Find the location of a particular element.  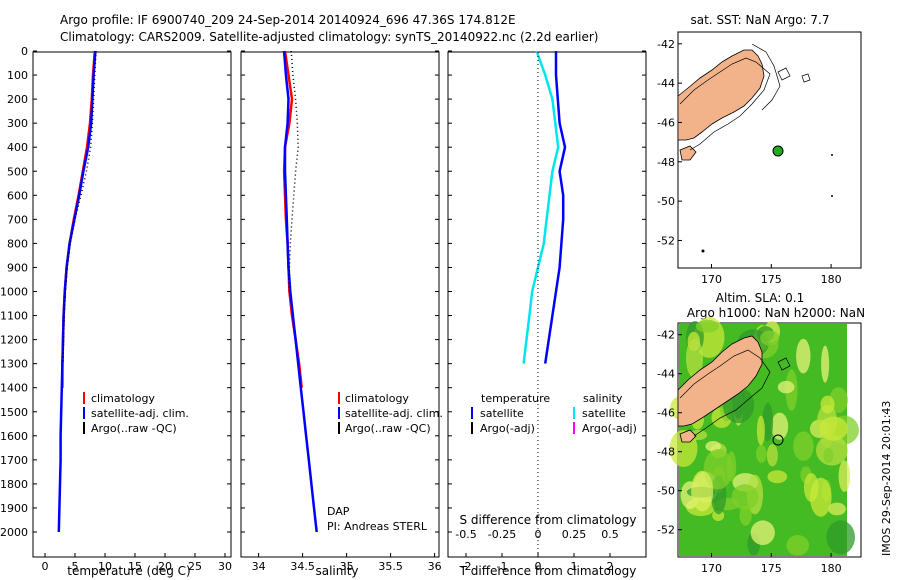

x-tick-label: 30 is located at coordinates (225, 566).